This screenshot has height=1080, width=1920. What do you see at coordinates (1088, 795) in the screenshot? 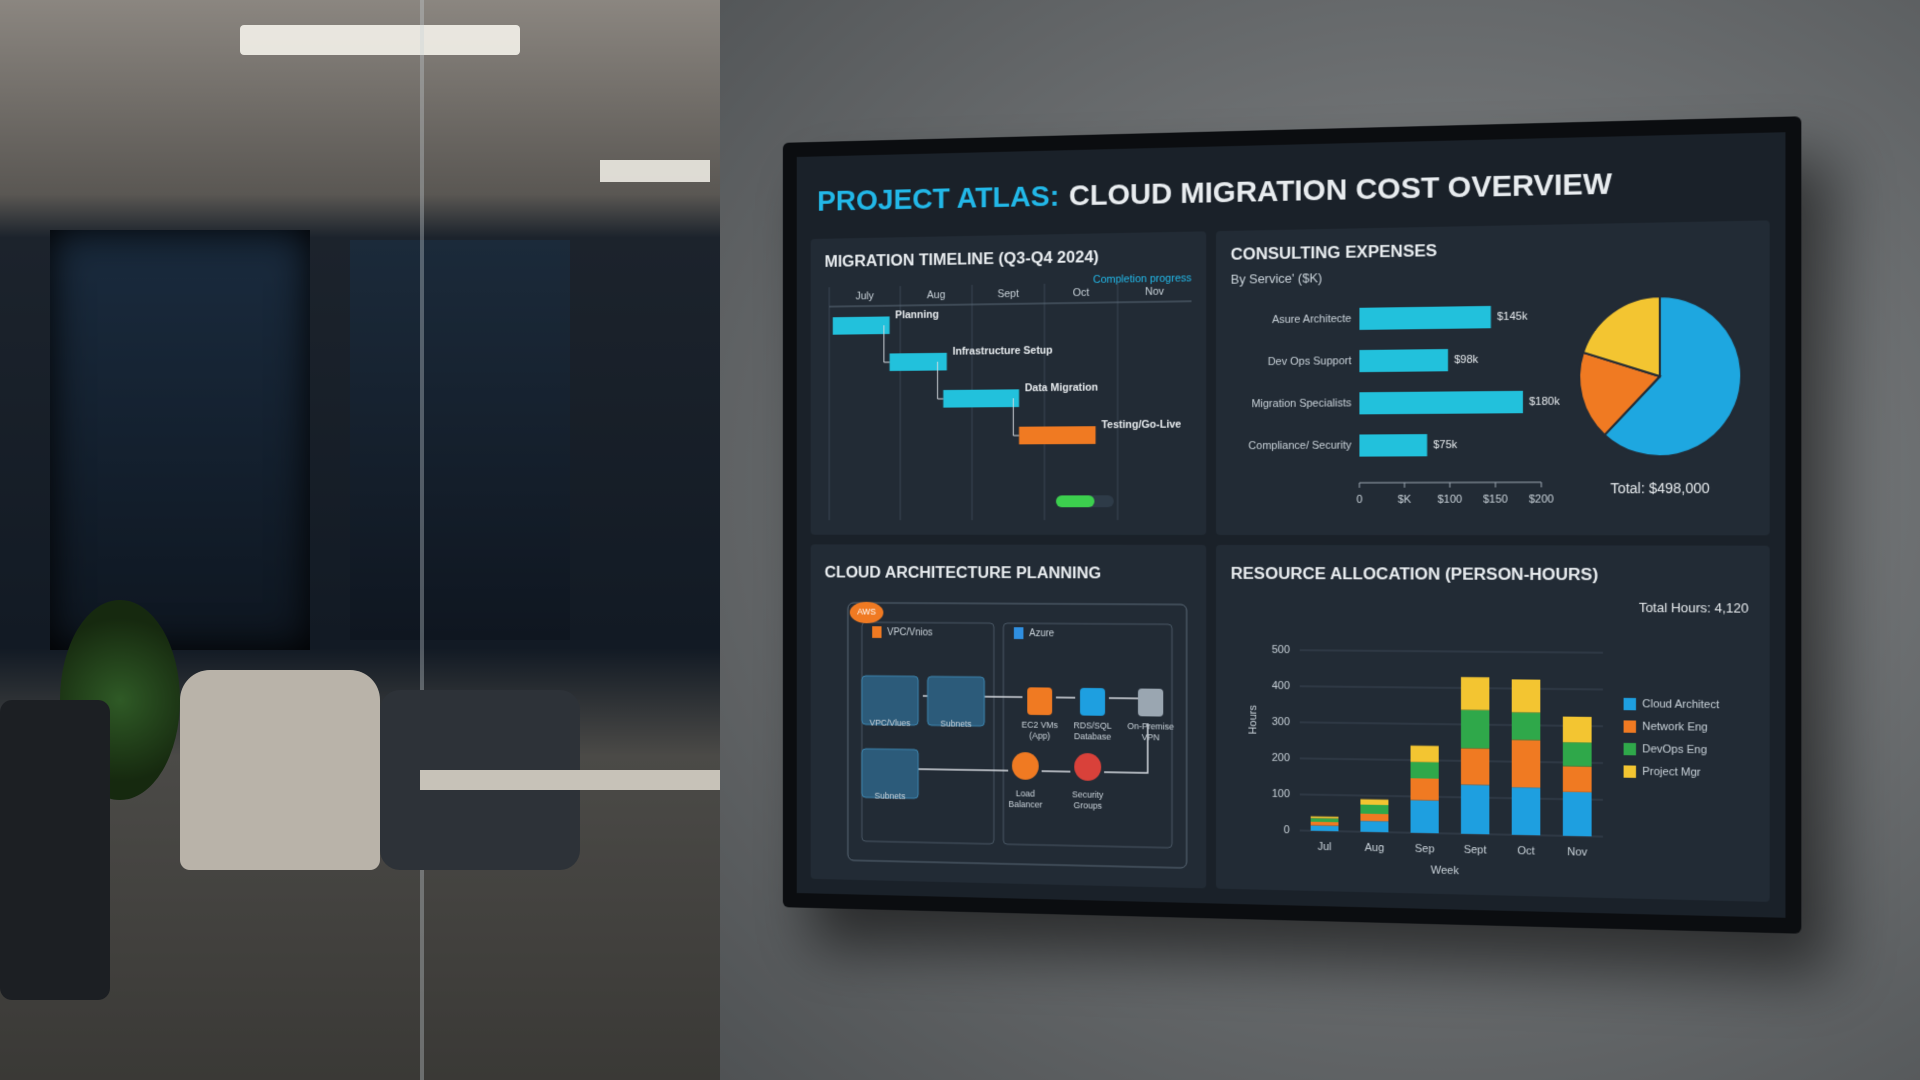
I see `node-label: Security` at bounding box center [1088, 795].